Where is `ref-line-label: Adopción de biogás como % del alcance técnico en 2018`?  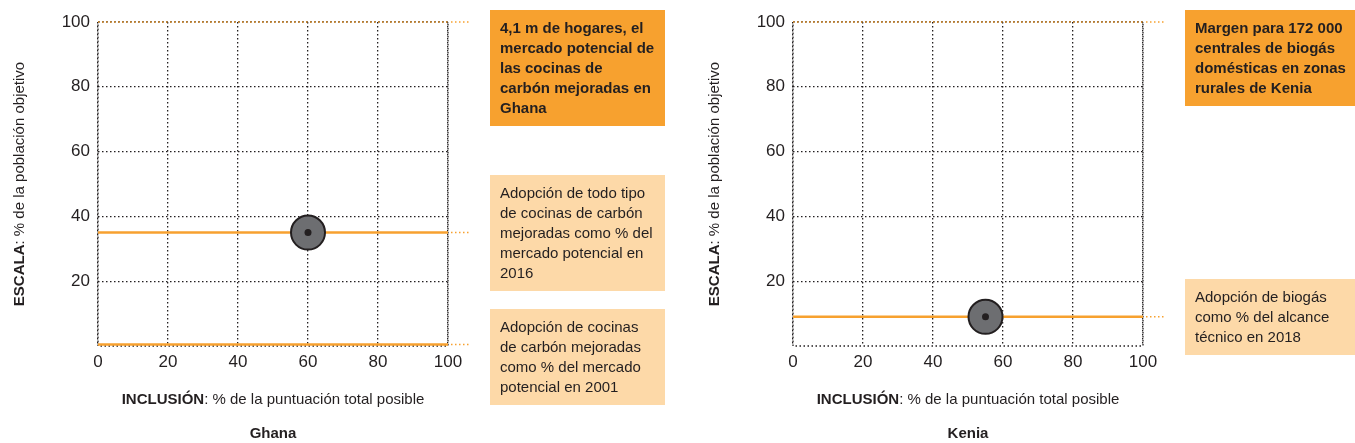
ref-line-label: Adopción de biogás como % del alcance técnico en 2018 is located at coordinates (1270, 316).